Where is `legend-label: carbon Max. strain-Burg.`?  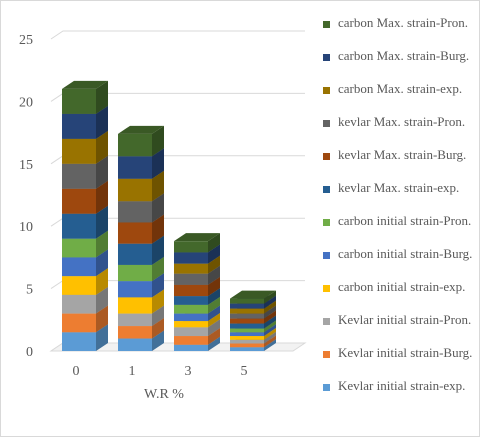 legend-label: carbon Max. strain-Burg. is located at coordinates (404, 55).